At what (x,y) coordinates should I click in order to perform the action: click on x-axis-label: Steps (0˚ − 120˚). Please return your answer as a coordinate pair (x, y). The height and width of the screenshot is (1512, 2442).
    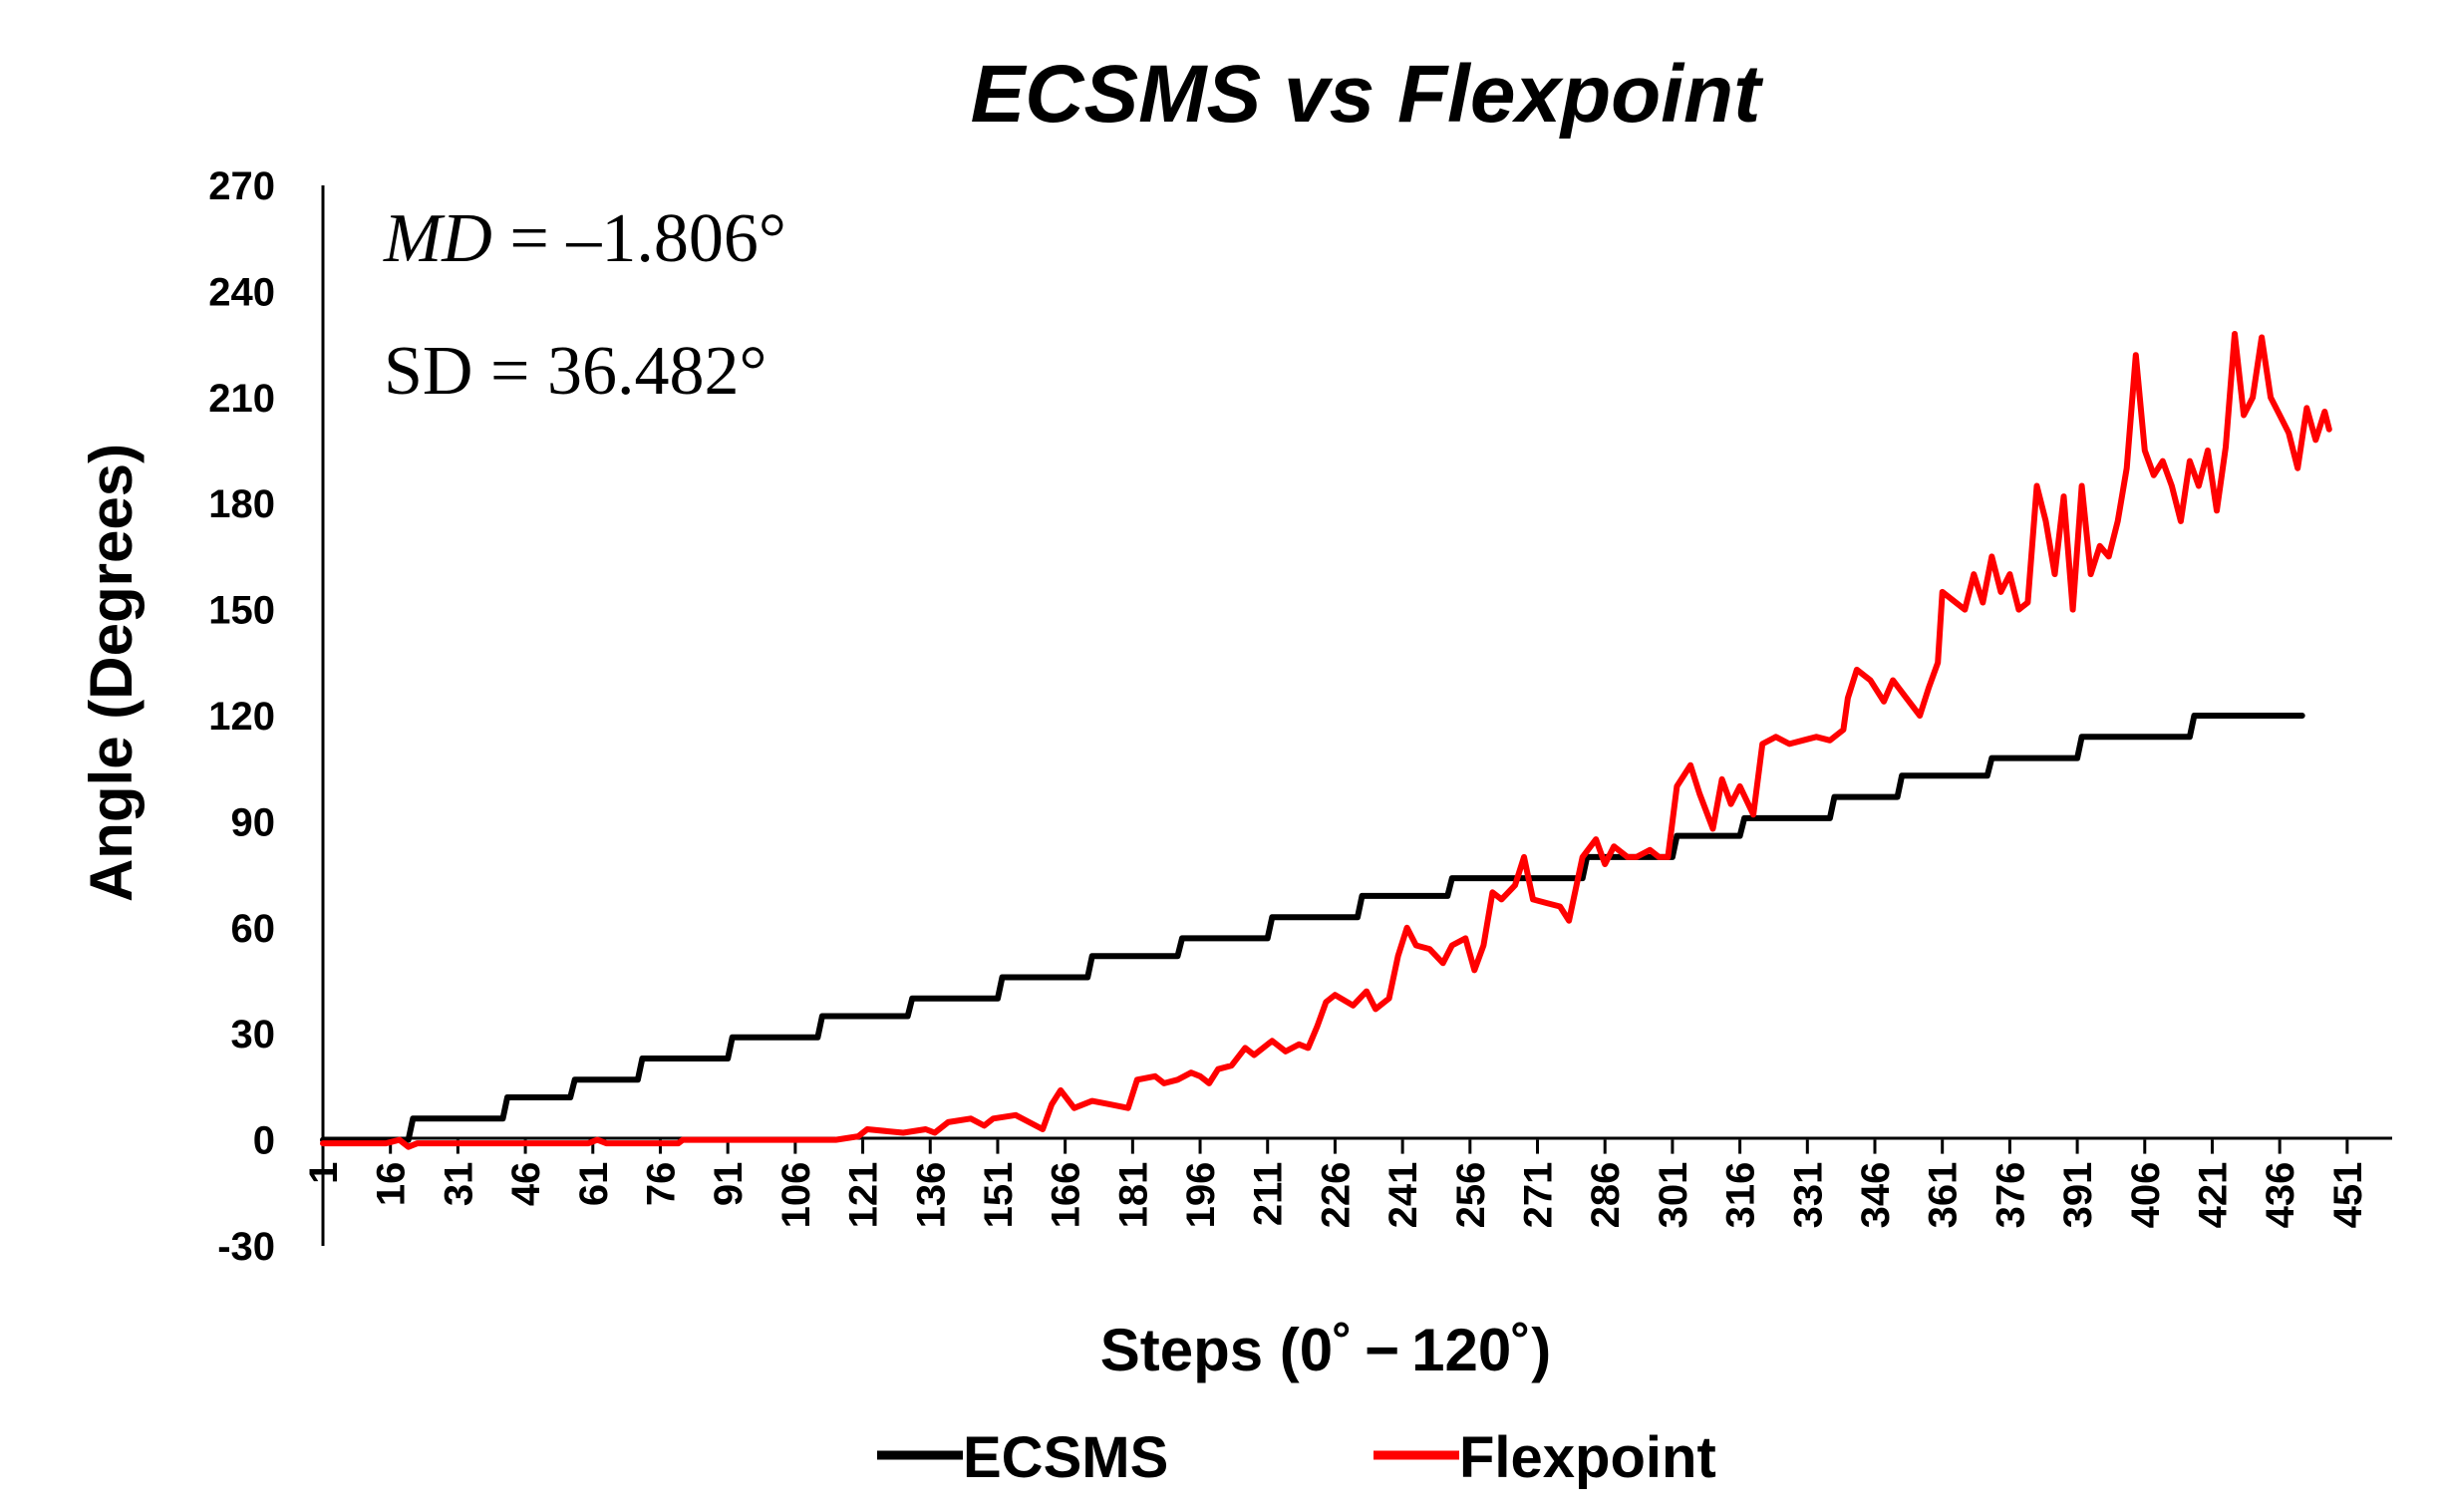
    Looking at the image, I should click on (1326, 1350).